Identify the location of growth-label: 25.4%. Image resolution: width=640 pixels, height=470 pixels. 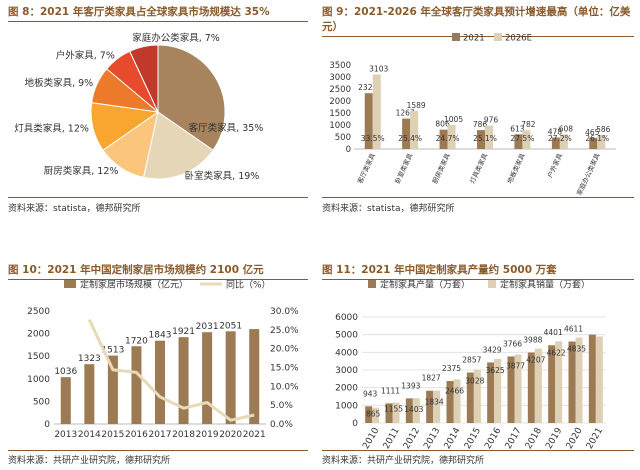
(410, 138).